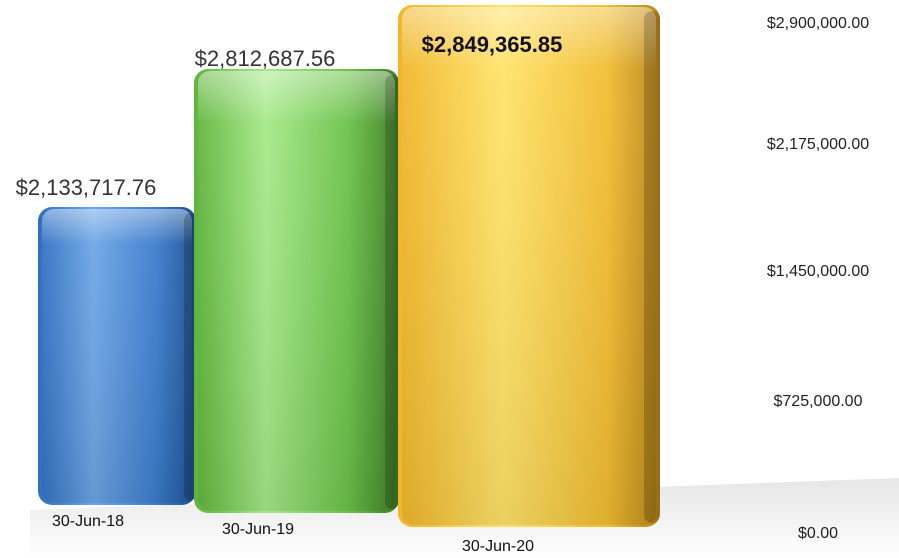 This screenshot has height=558, width=899. I want to click on bar-highlight, so click(117, 356).